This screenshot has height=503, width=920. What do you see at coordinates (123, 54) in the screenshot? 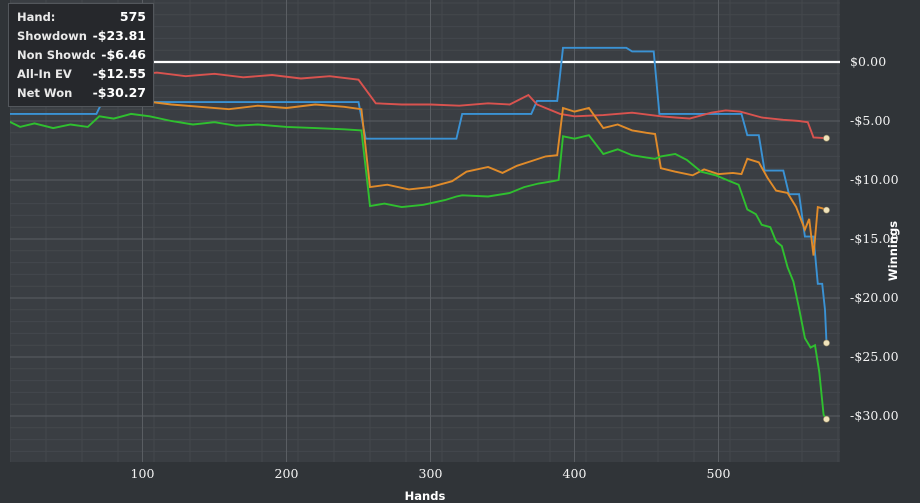
I see `tooltip-value-non-showdown: -$6.46` at bounding box center [123, 54].